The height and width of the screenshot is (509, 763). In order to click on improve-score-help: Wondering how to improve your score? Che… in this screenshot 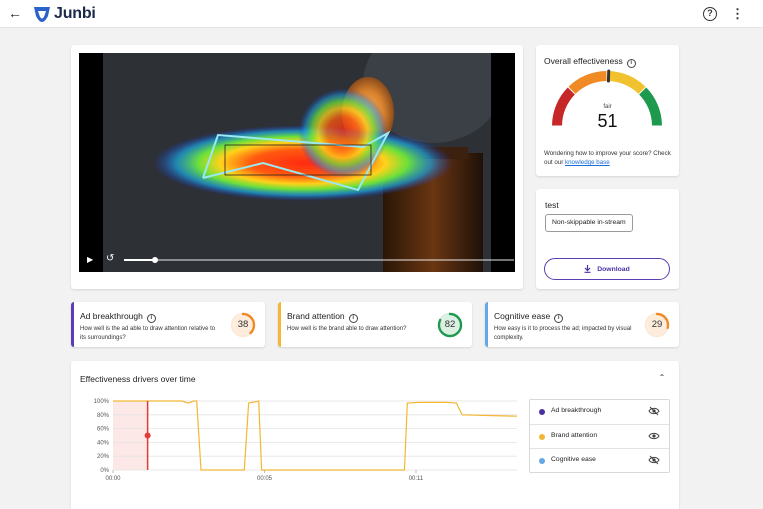, I will do `click(609, 158)`.